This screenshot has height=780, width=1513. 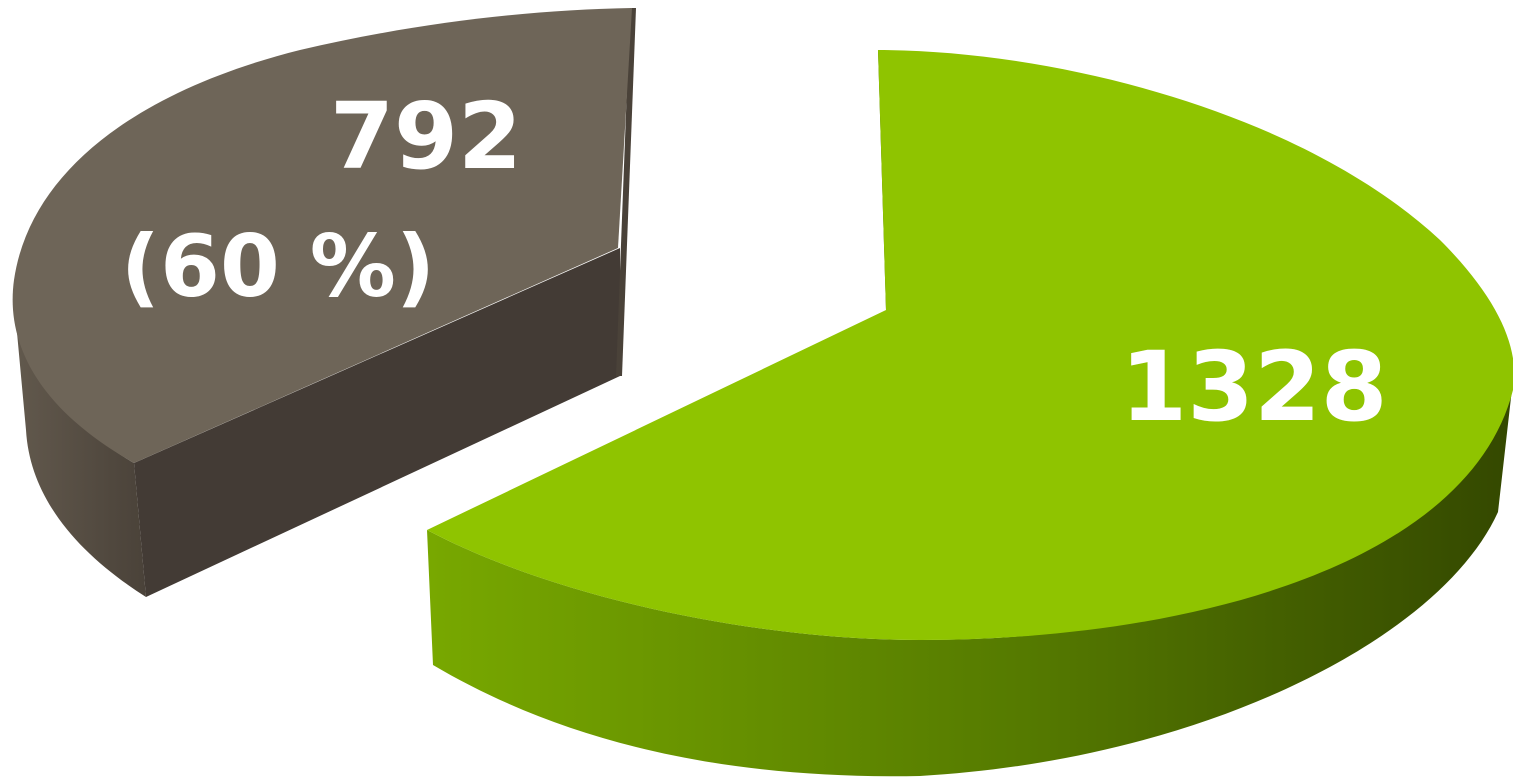 I want to click on pie-slice-792-cut-face, so click(x=377, y=422).